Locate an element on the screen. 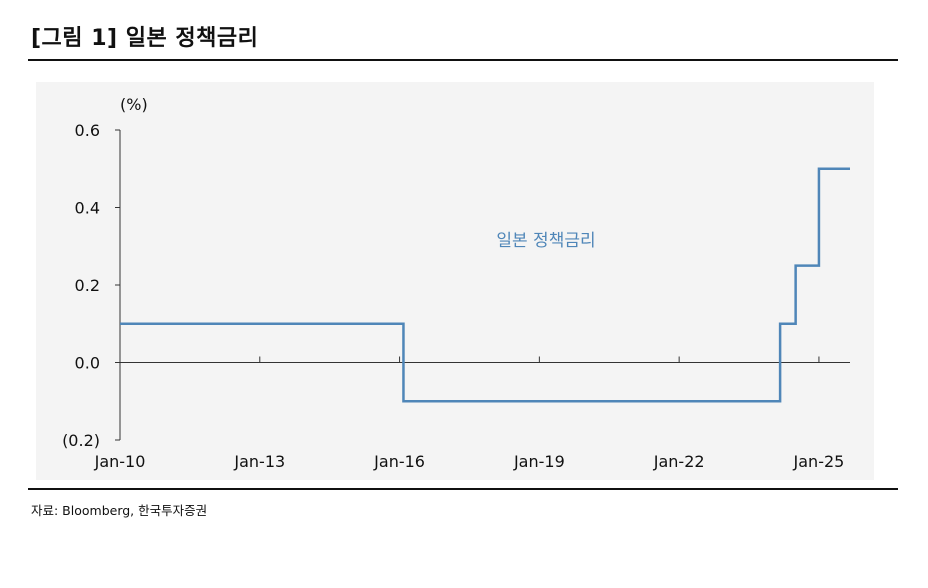 The width and height of the screenshot is (928, 588). y-tick-label: 0.6 is located at coordinates (87, 130).